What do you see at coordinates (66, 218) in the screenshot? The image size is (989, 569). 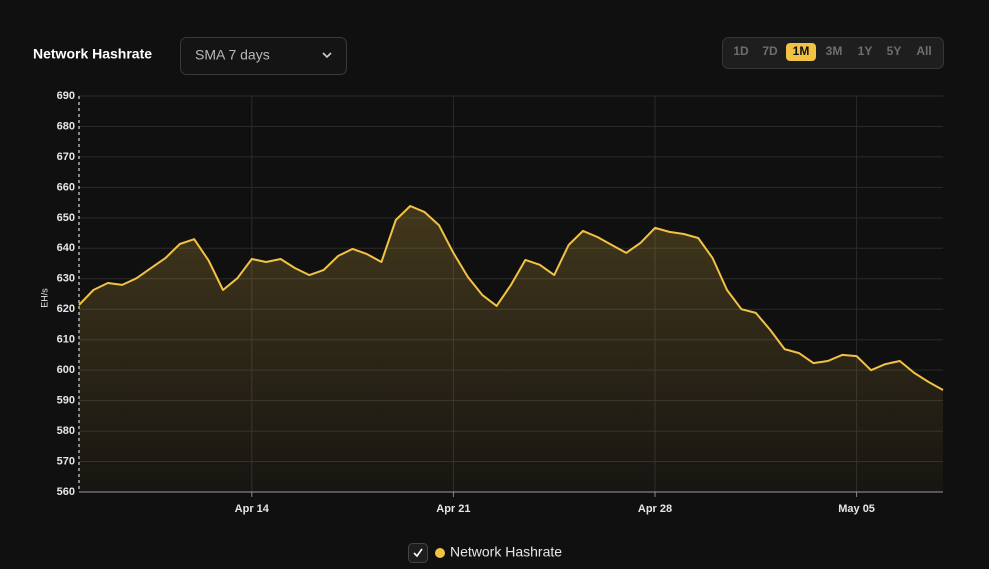 I see `y-tick-label: 650` at bounding box center [66, 218].